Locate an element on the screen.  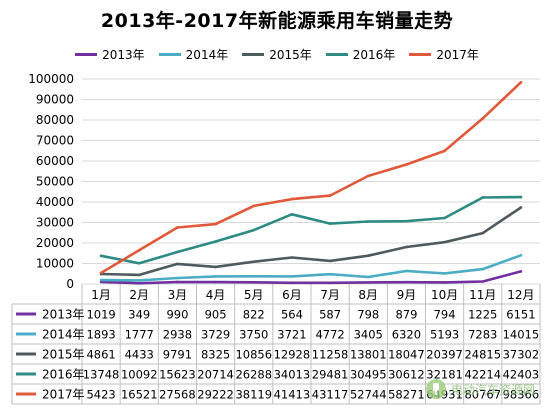
data-label: 15623 is located at coordinates (177, 375).